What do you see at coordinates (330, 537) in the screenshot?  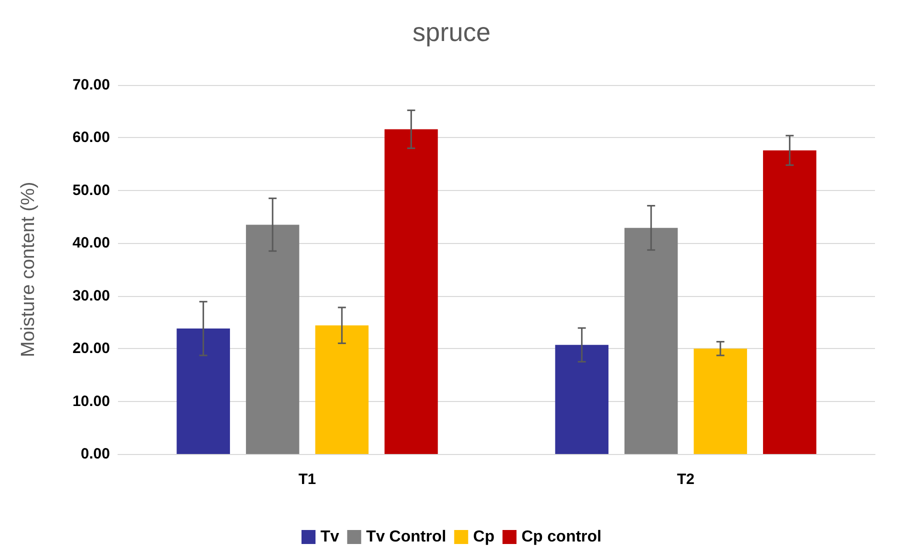 I see `legend-label: Tv` at bounding box center [330, 537].